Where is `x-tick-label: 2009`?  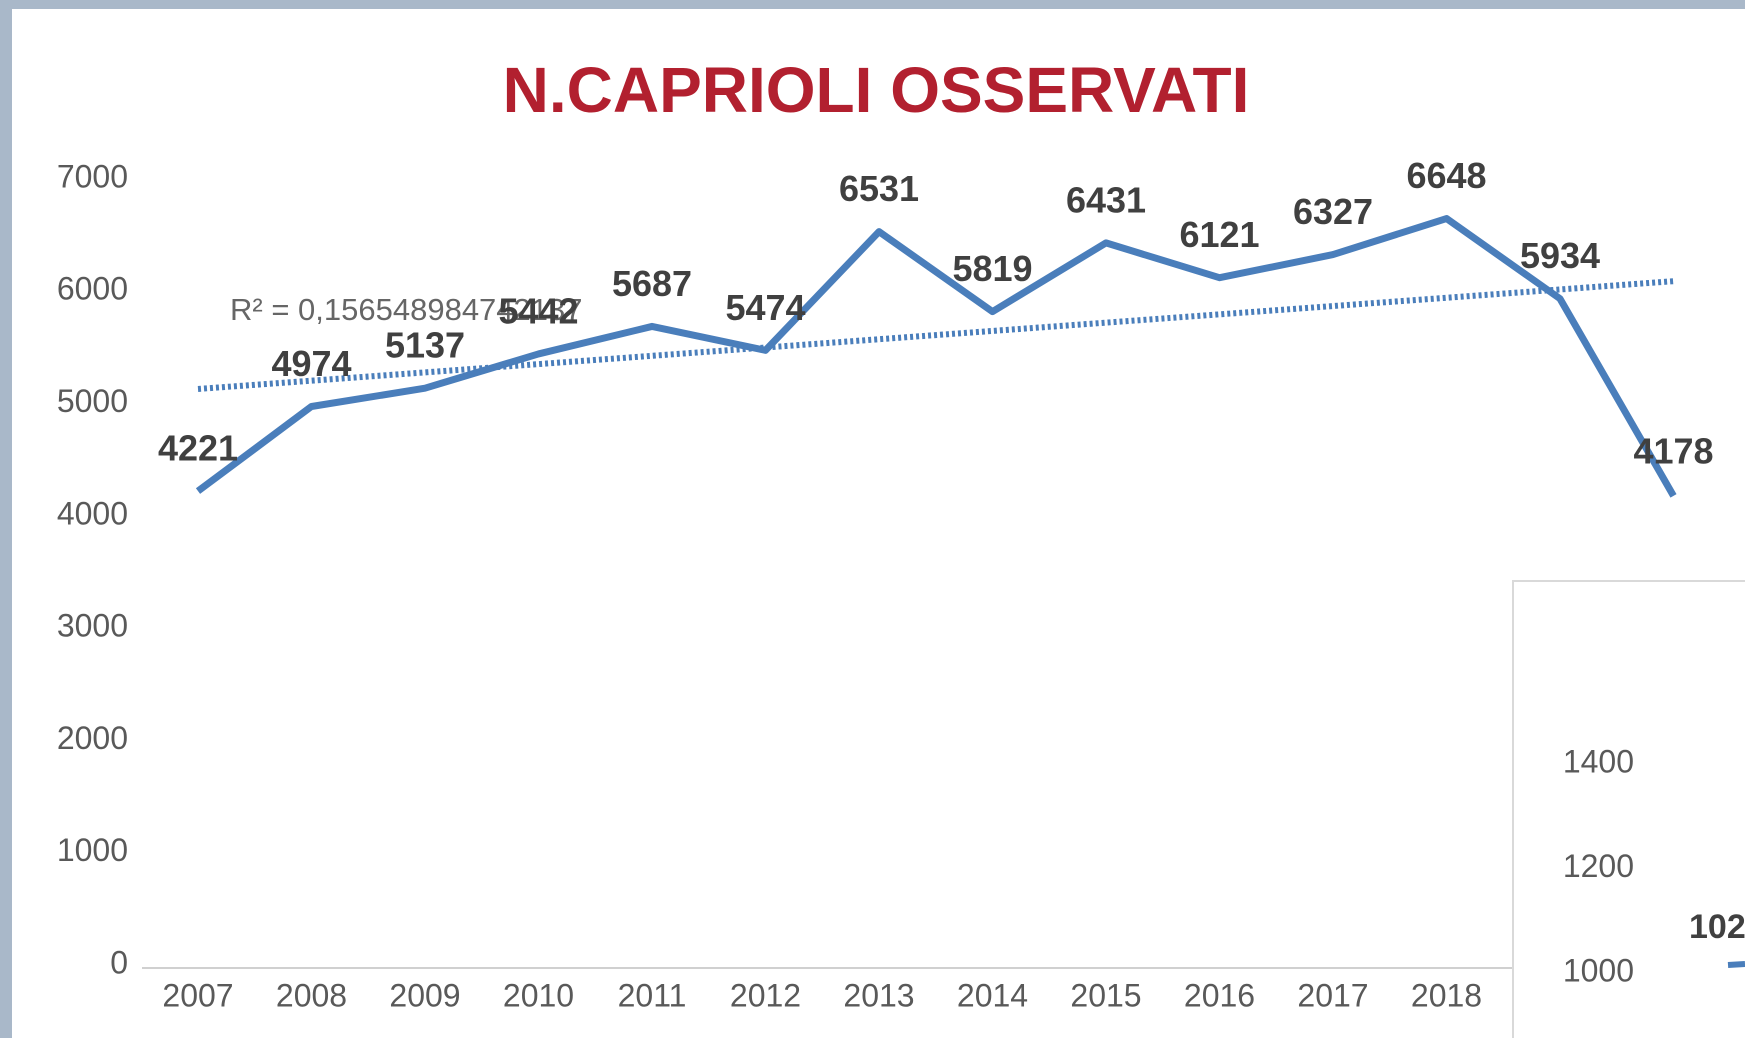 x-tick-label: 2009 is located at coordinates (424, 995).